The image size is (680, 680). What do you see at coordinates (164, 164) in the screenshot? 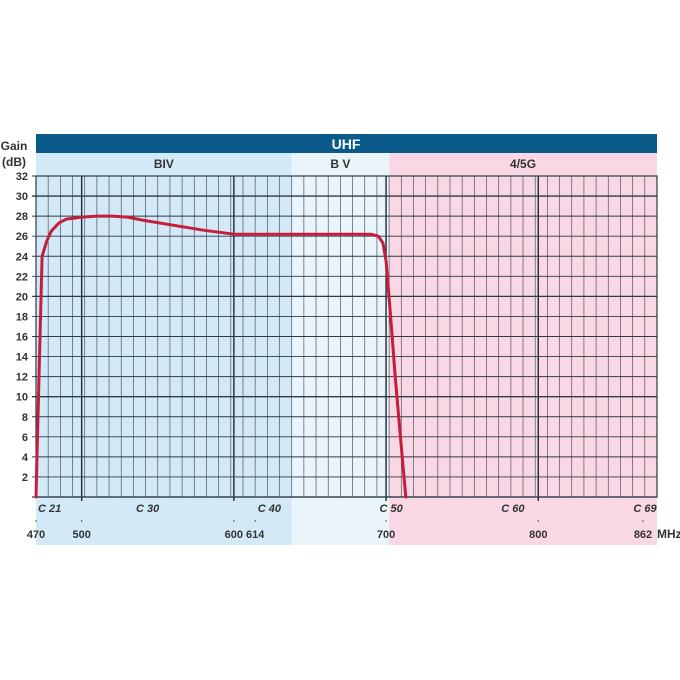
I see `band-label: BIV` at bounding box center [164, 164].